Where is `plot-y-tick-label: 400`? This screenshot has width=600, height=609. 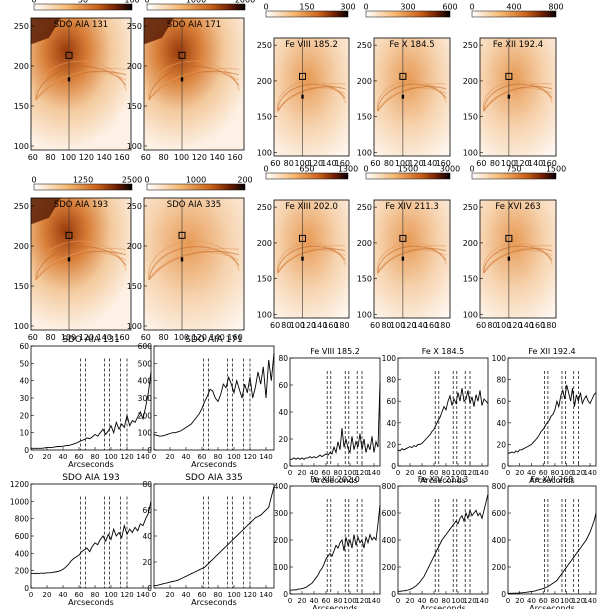 plot-y-tick-label: 400 is located at coordinates (389, 540).